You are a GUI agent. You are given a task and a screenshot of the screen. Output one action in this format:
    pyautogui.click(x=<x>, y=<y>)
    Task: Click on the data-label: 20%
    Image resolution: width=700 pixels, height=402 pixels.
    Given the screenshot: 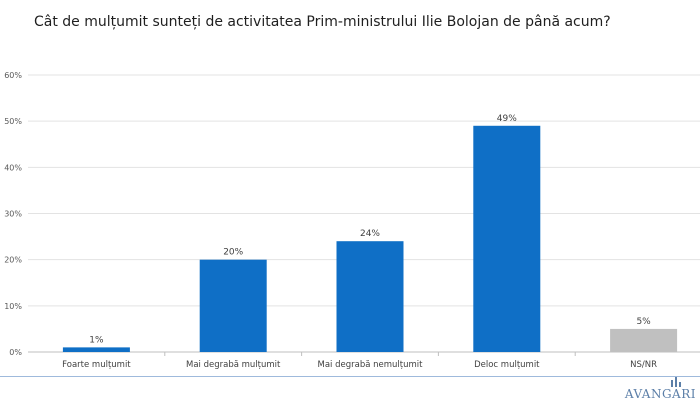 What is the action you would take?
    pyautogui.click(x=233, y=253)
    